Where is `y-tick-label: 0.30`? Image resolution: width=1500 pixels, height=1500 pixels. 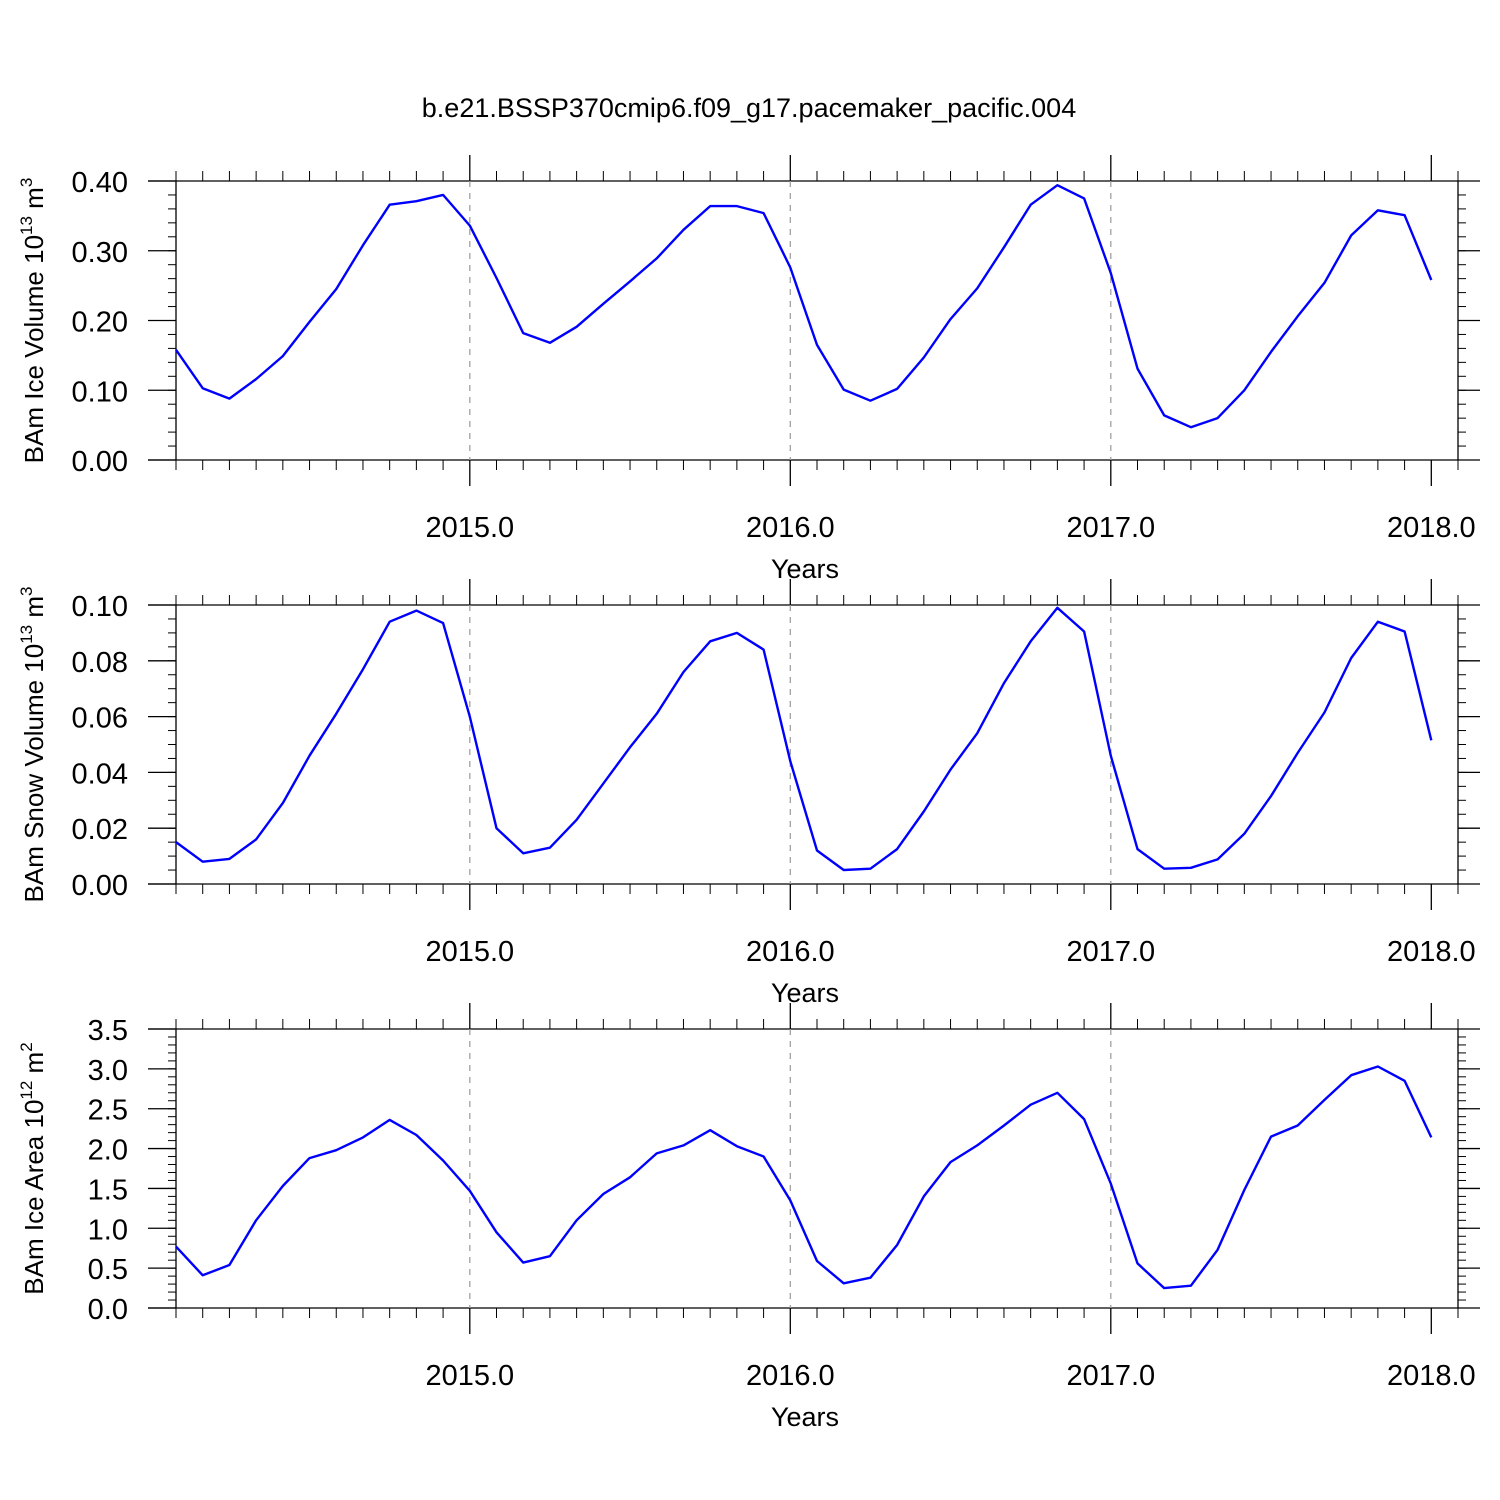 y-tick-label: 0.30 is located at coordinates (100, 253).